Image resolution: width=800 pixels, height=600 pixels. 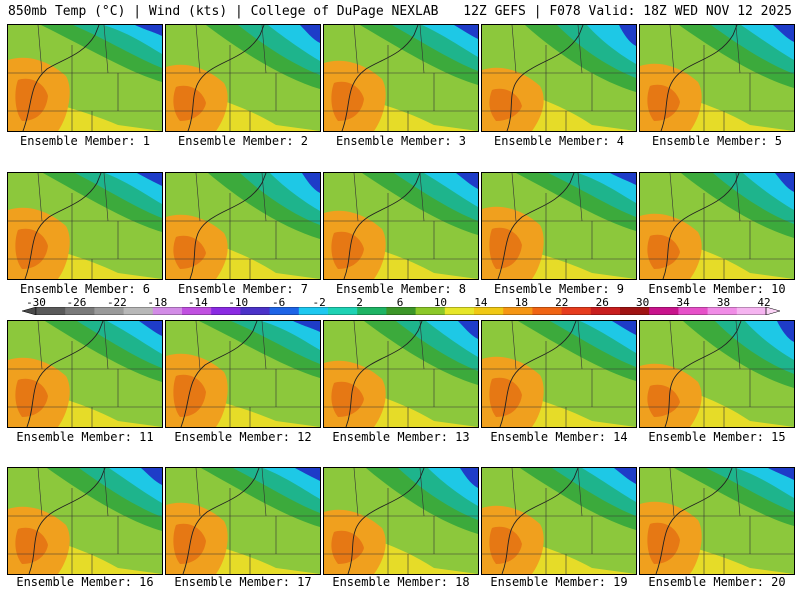 I want to click on colorbar-tick-label: 30, so click(x=643, y=302).